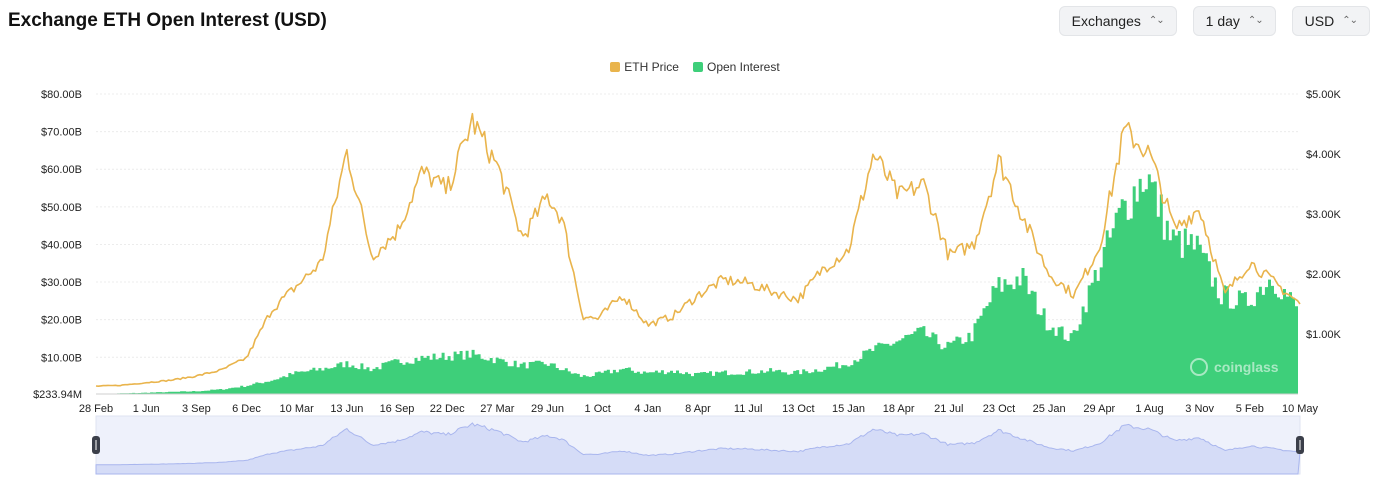  What do you see at coordinates (61, 283) in the screenshot?
I see `left-axis-tick-label: $30.00B` at bounding box center [61, 283].